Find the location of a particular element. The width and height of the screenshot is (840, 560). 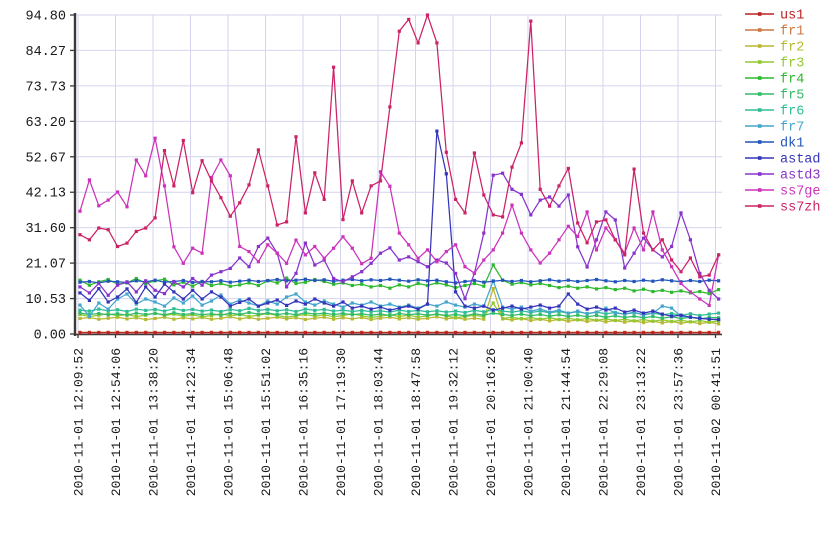

x-tick-label: 2010-11-01 16:35:16 is located at coordinates (304, 422).